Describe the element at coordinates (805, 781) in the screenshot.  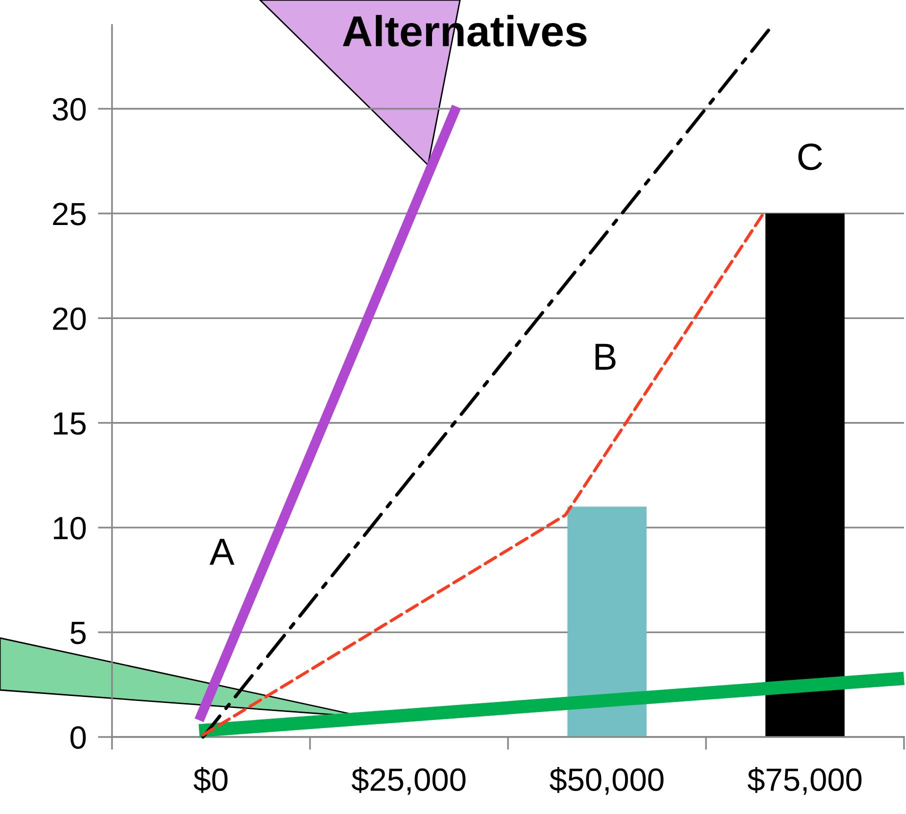
I see `x-tick-label: $75,000` at that location.